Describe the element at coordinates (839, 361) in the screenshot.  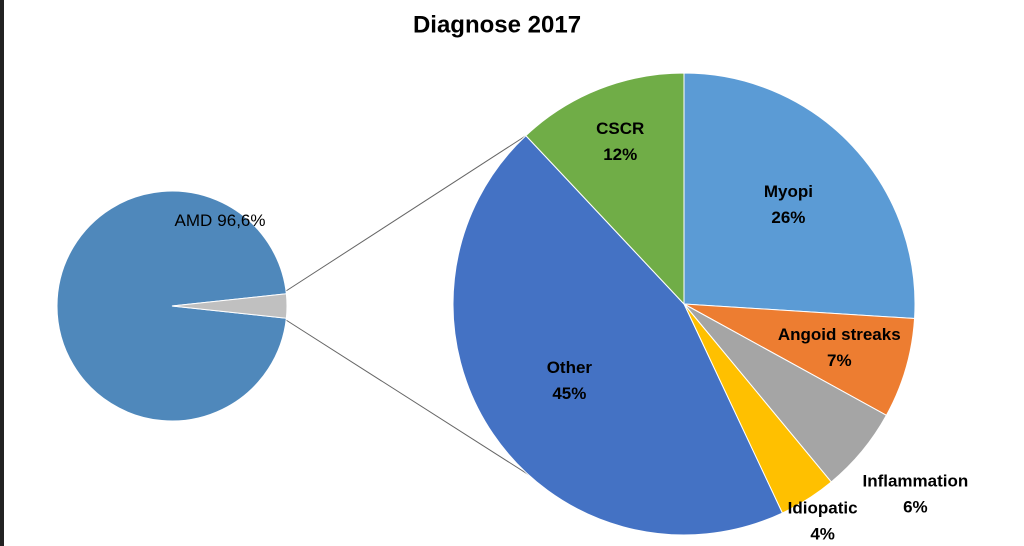
I see `value-label: 7%` at that location.